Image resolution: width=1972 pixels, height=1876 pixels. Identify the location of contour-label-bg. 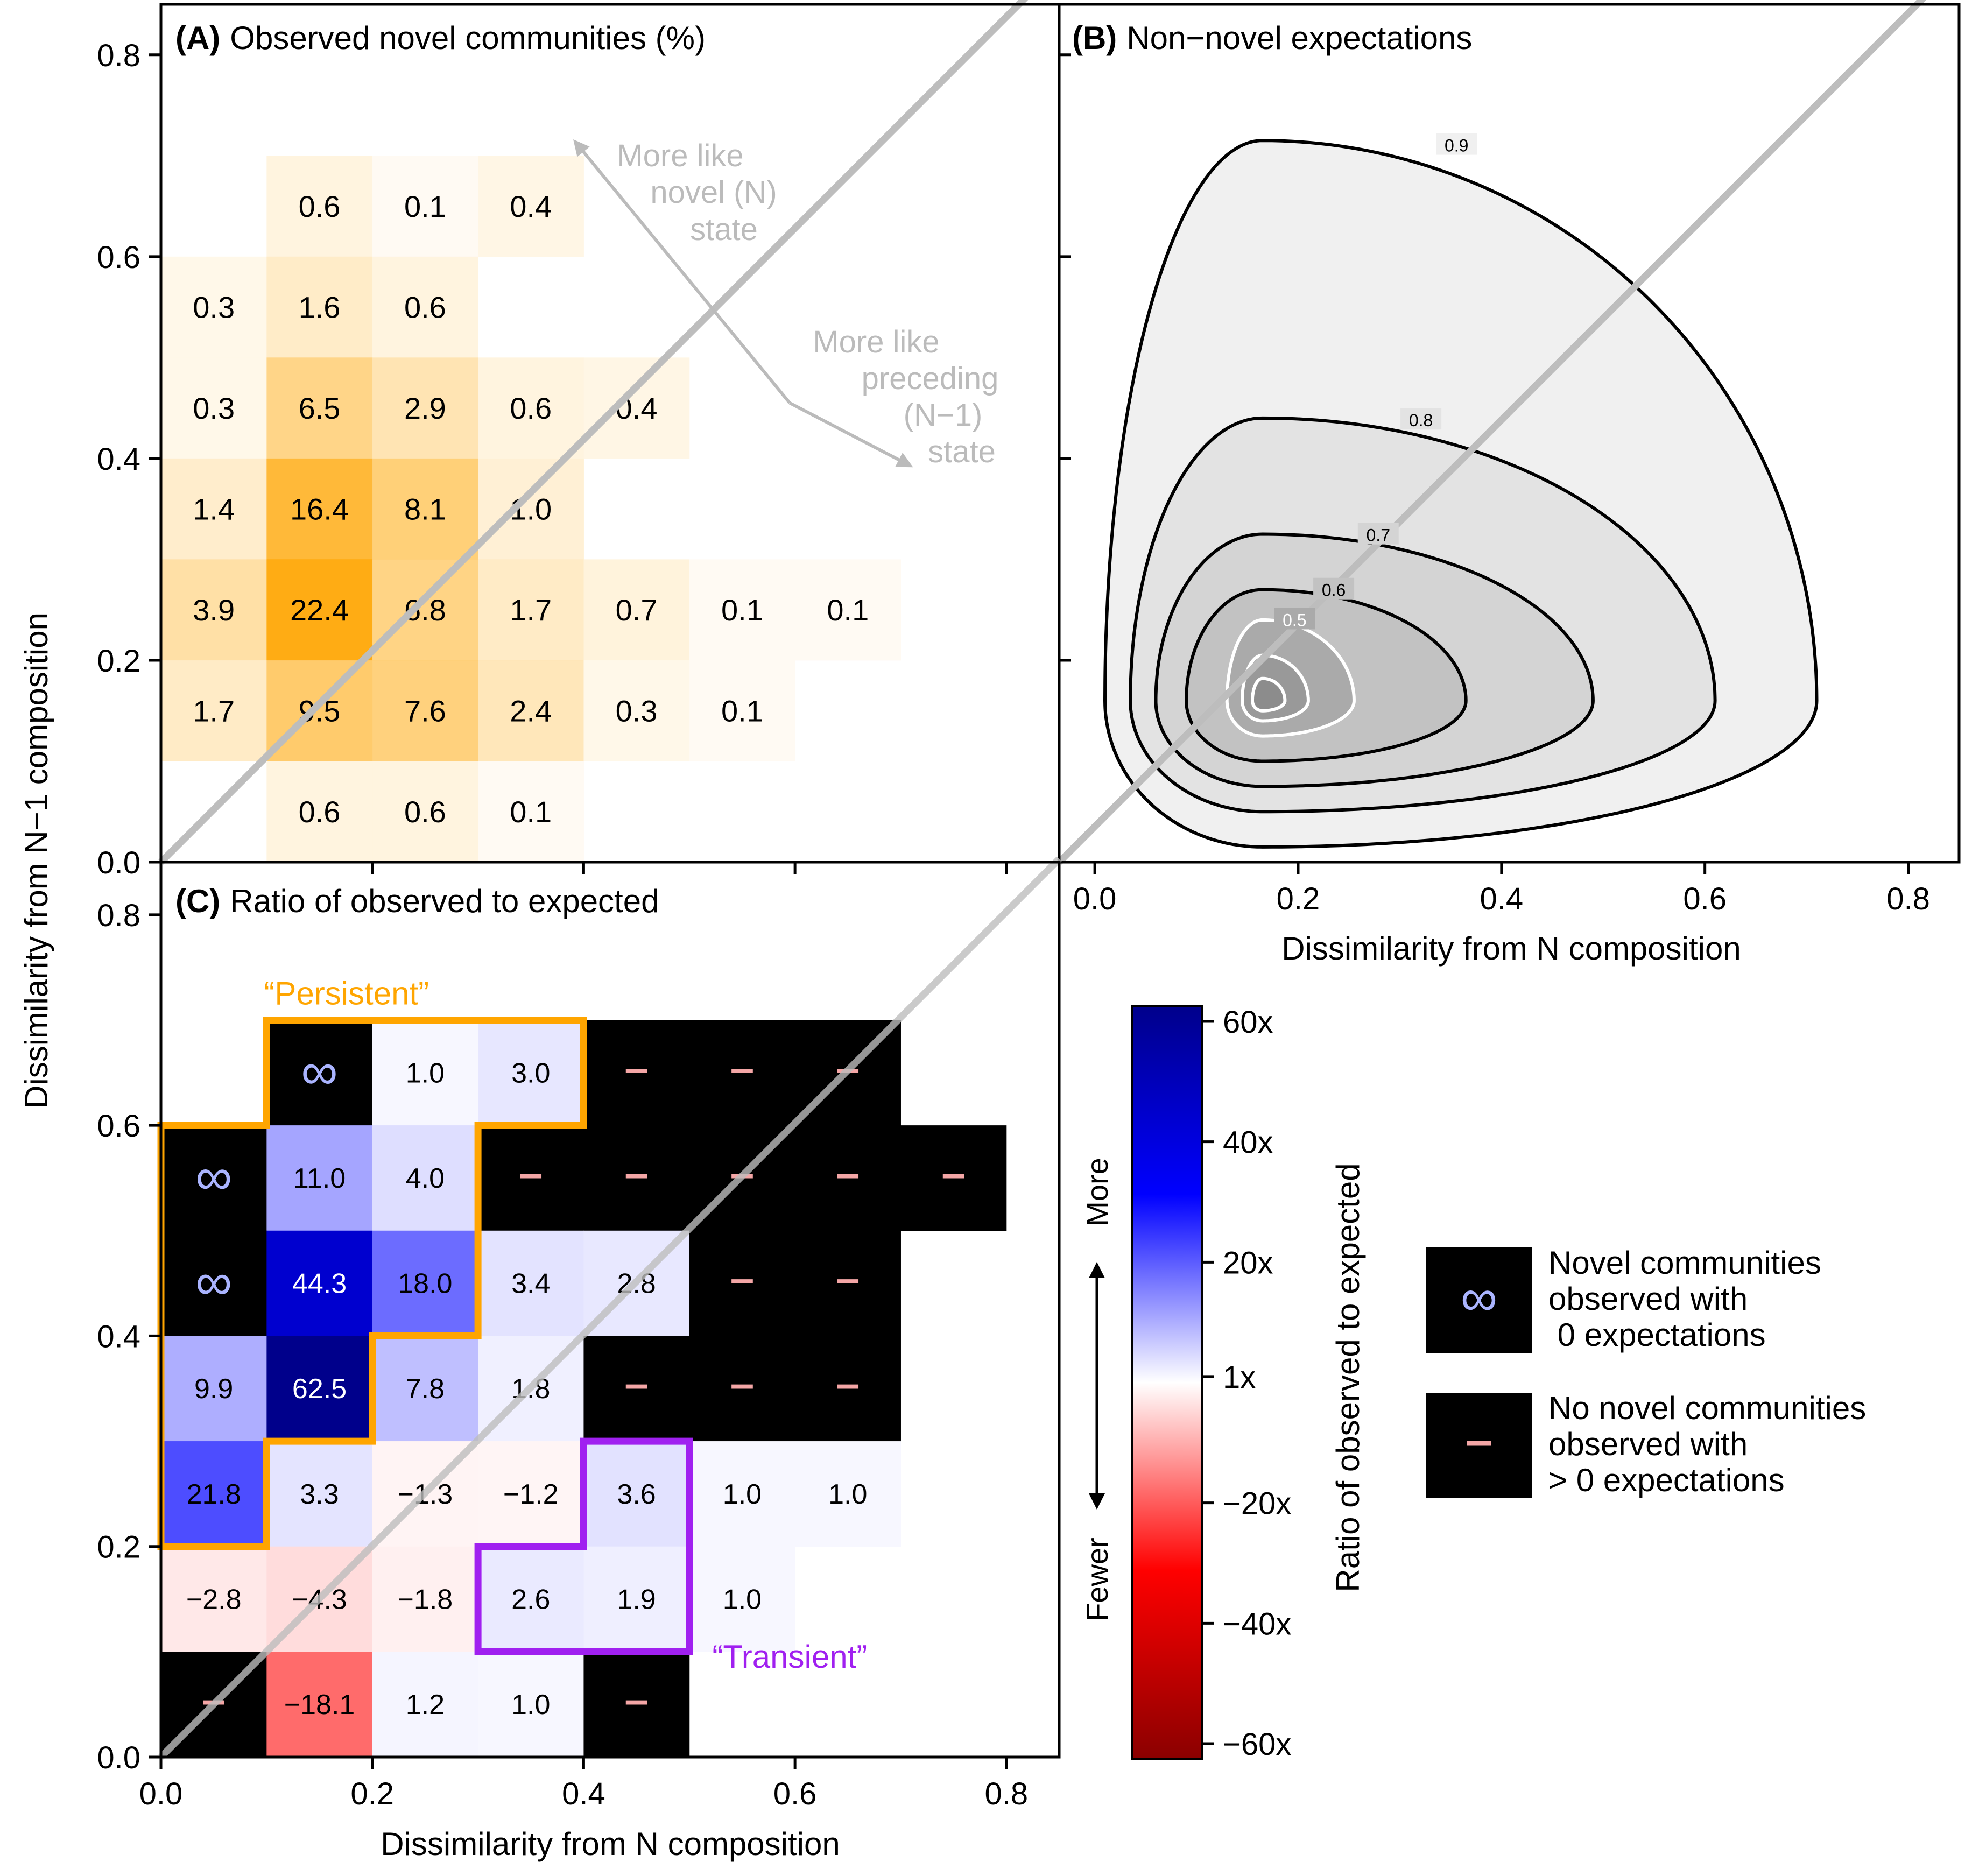
(1378, 534).